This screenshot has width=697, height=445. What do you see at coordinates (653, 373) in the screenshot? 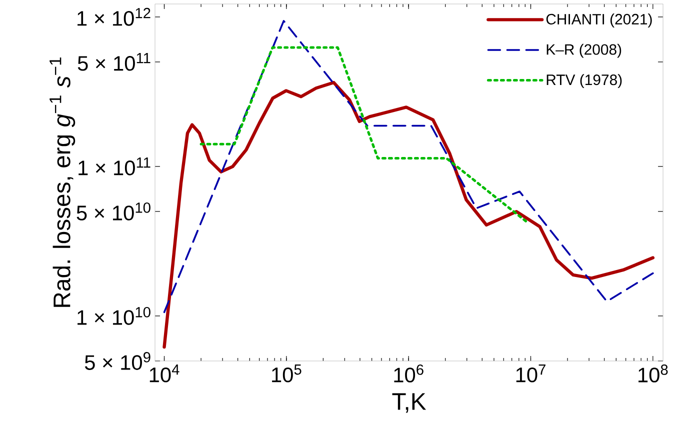
I see `x-tick-label: 10$^{8}$` at bounding box center [653, 373].